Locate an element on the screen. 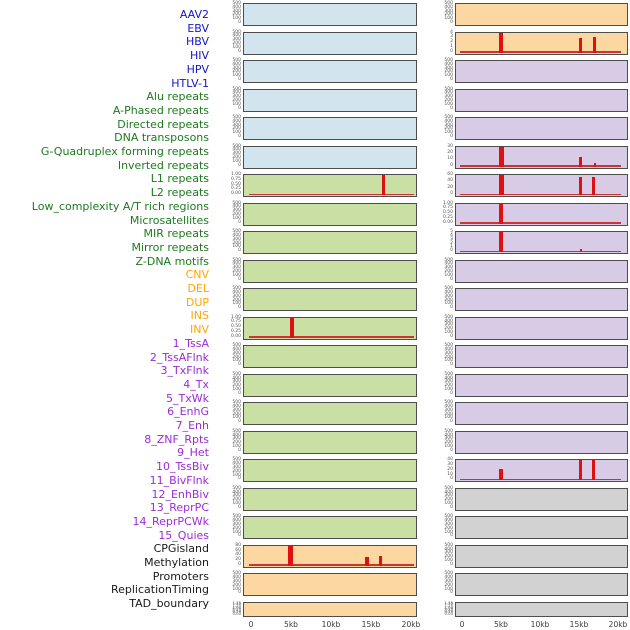 The height and width of the screenshot is (630, 630). x-tick-label: 20kb is located at coordinates (618, 624).